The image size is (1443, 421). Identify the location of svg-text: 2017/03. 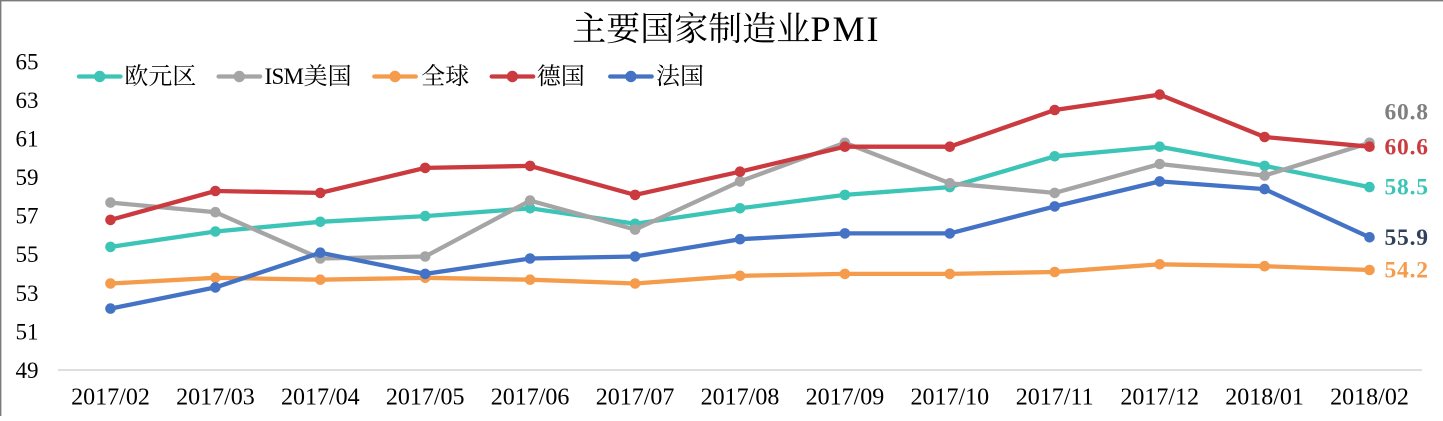
(215, 398).